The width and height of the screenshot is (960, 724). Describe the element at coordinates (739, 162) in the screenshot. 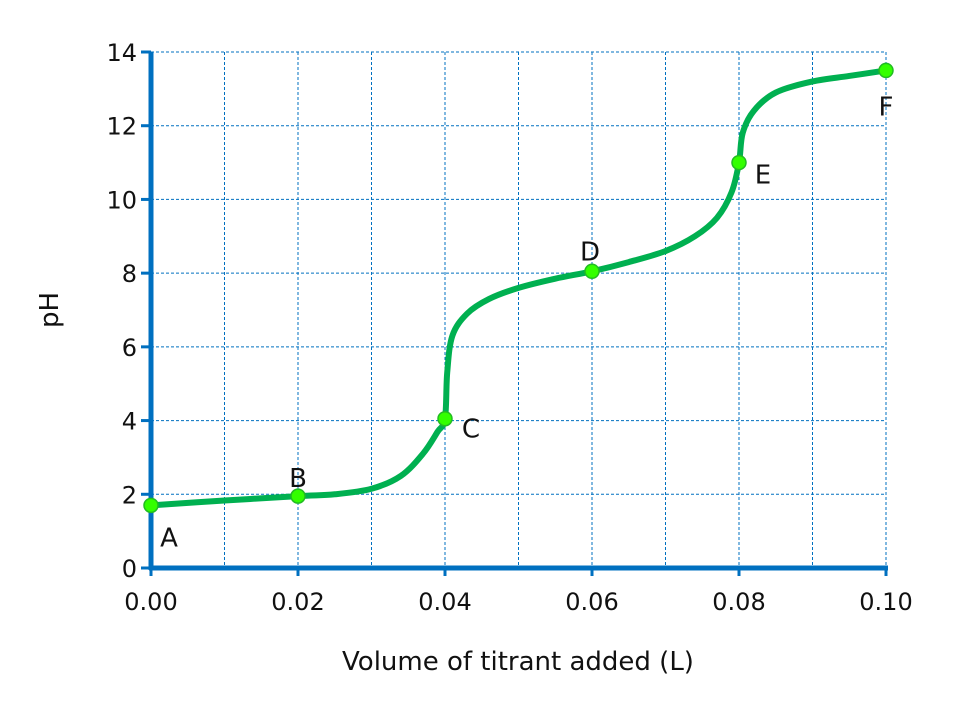

I see `point-e` at that location.